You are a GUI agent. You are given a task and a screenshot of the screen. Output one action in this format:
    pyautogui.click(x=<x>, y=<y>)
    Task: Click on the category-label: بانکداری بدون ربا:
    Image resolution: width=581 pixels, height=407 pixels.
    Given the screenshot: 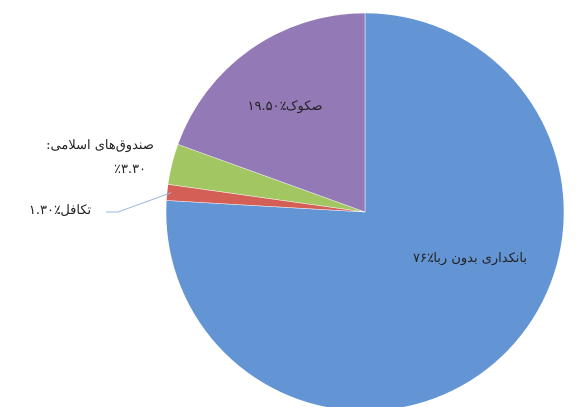 What is the action you would take?
    pyautogui.click(x=478, y=258)
    